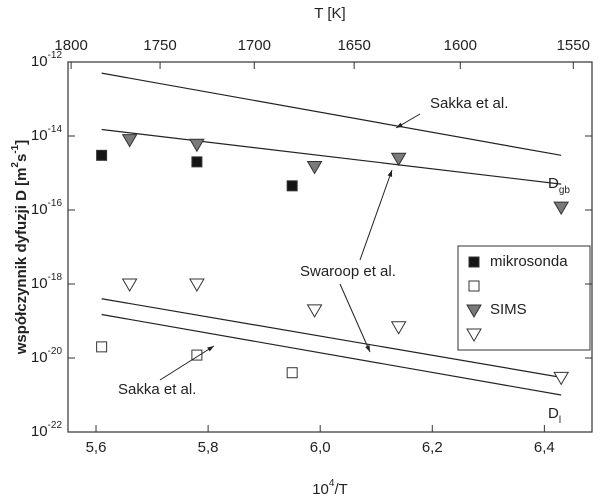 Image resolution: width=612 pixels, height=504 pixels. What do you see at coordinates (254, 45) in the screenshot?
I see `top-tick-label: 1700` at bounding box center [254, 45].